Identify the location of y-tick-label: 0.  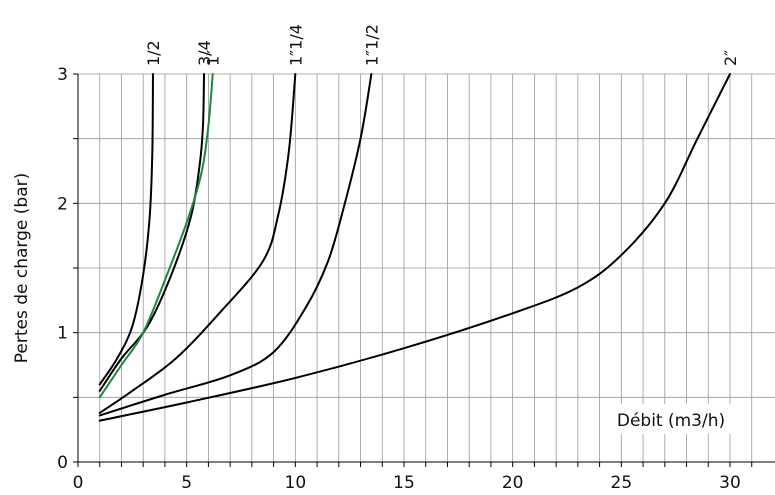
(62, 463).